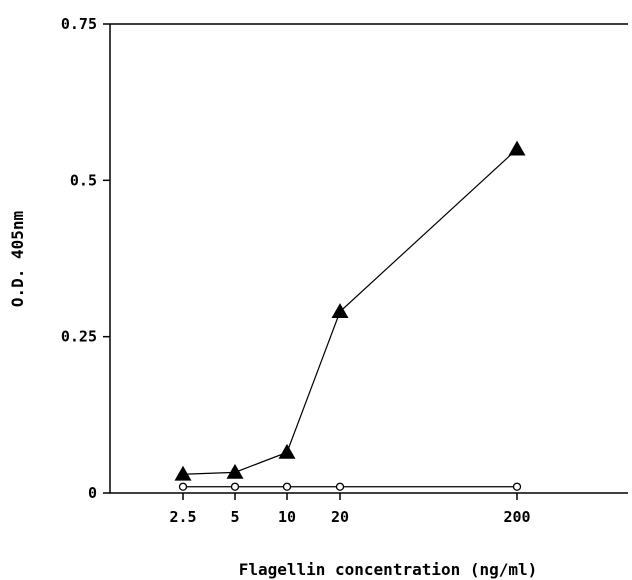 The width and height of the screenshot is (632, 580). I want to click on y-tick-label: 0.5, so click(83, 180).